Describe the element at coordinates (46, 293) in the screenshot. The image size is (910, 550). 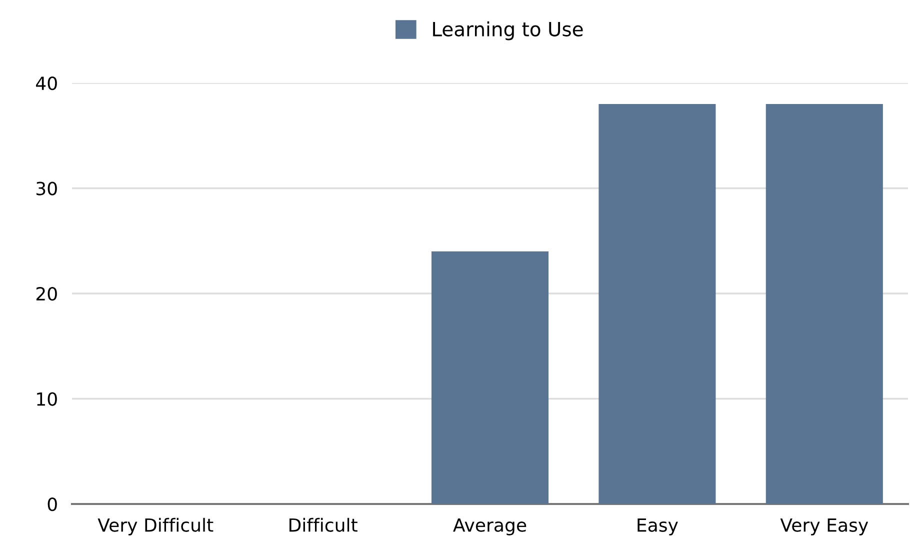
I see `y-tick-label: 20` at that location.